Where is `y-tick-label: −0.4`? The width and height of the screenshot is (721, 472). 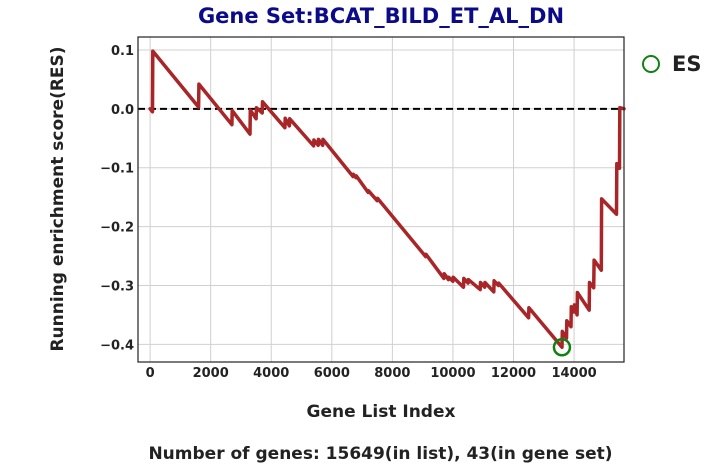 y-tick-label: −0.4 is located at coordinates (117, 345).